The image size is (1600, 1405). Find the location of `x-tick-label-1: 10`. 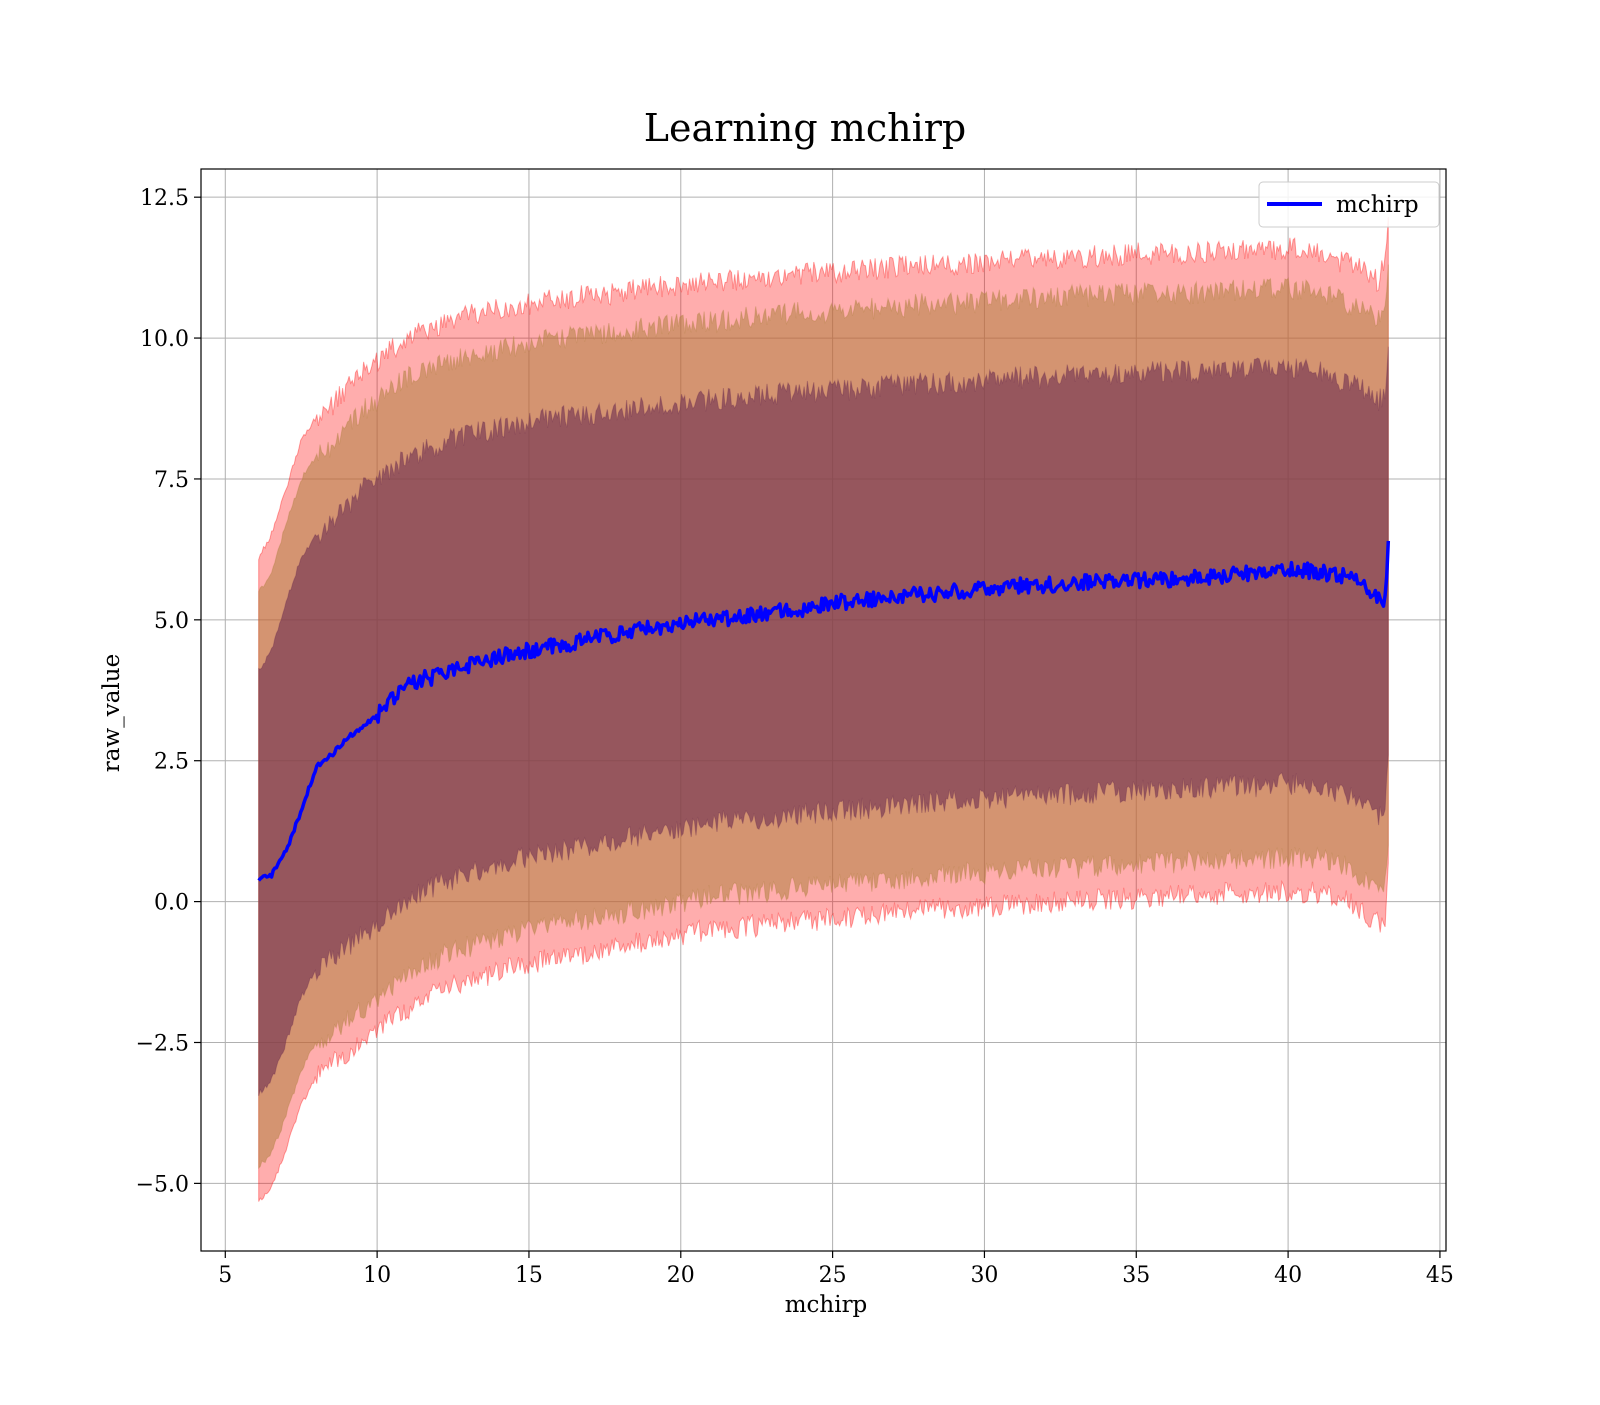

x-tick-label-1: 10 is located at coordinates (377, 1275).